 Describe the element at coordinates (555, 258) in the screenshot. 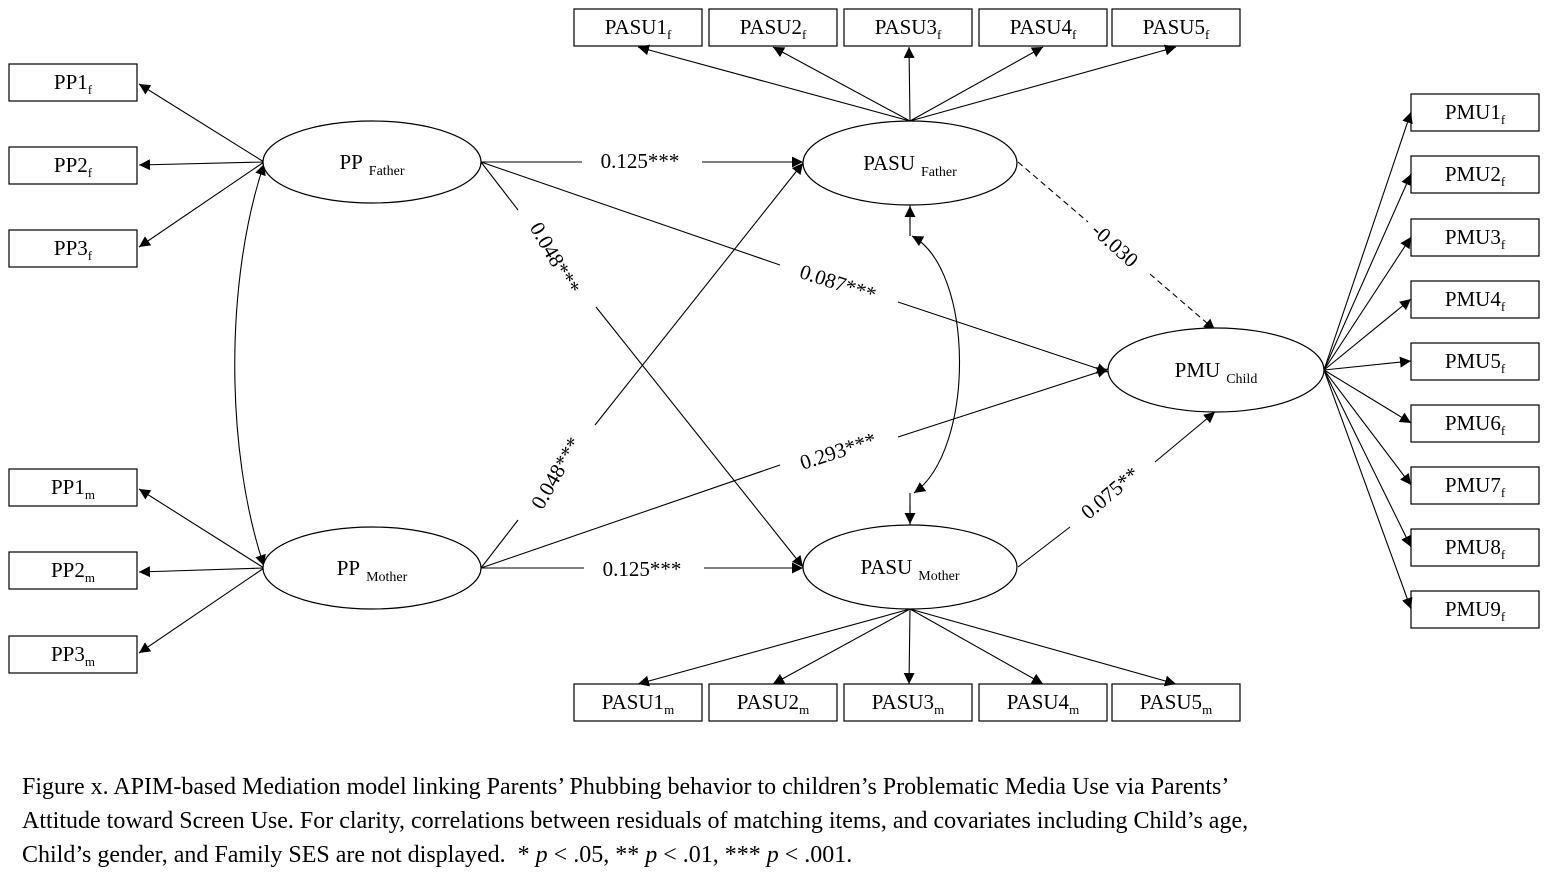

I see `coef-ppf-pasum: 0.048***` at that location.